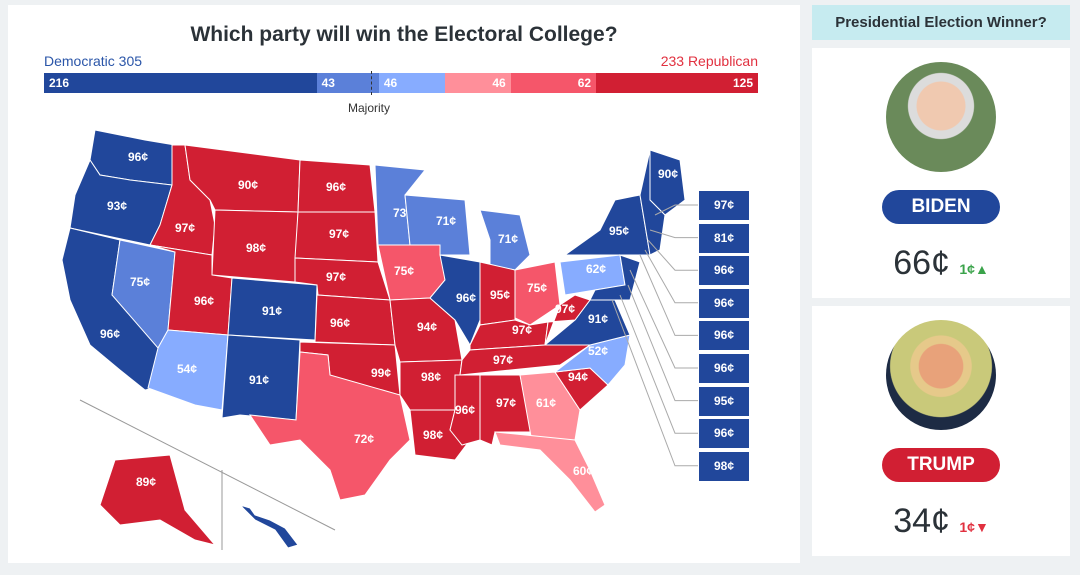 This screenshot has height=575, width=1080. Describe the element at coordinates (465, 410) in the screenshot. I see `state-price-ms: 96¢` at that location.